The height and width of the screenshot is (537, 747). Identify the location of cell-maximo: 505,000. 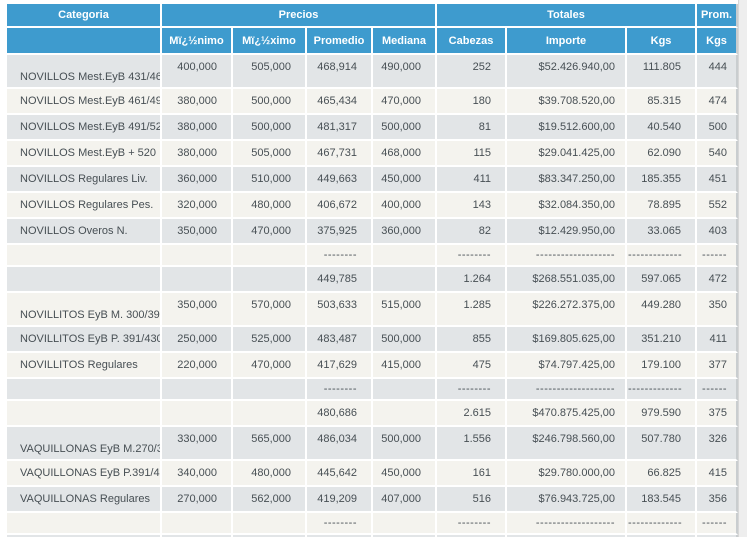
(270, 154).